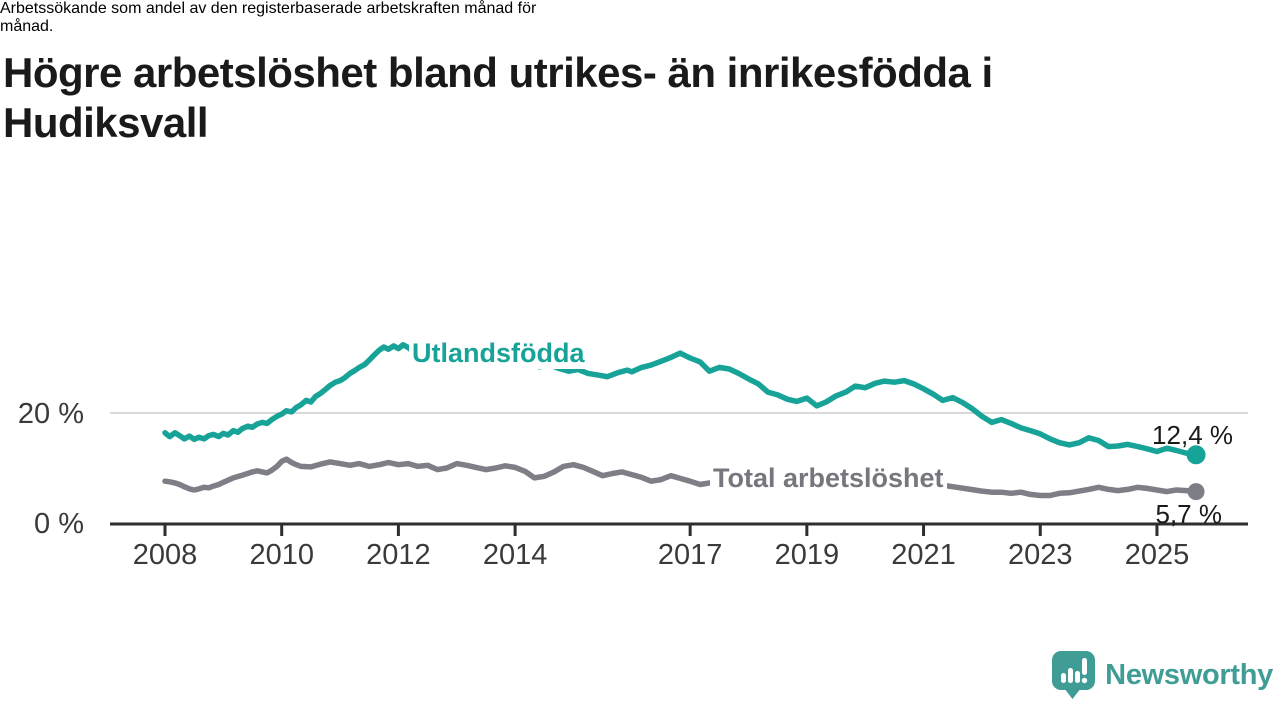 This screenshot has width=1280, height=720. Describe the element at coordinates (106, 123) in the screenshot. I see `page-title-line-2: Hudiksvall` at that location.